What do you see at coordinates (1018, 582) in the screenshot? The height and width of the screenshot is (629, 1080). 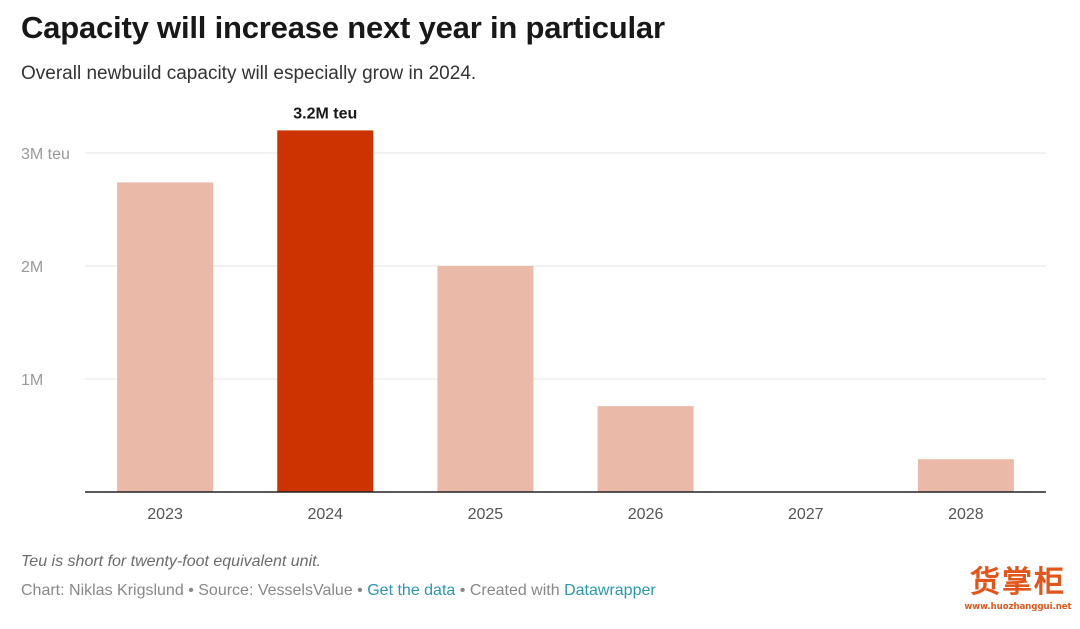 I see `watermark-chars: 货掌柜` at bounding box center [1018, 582].